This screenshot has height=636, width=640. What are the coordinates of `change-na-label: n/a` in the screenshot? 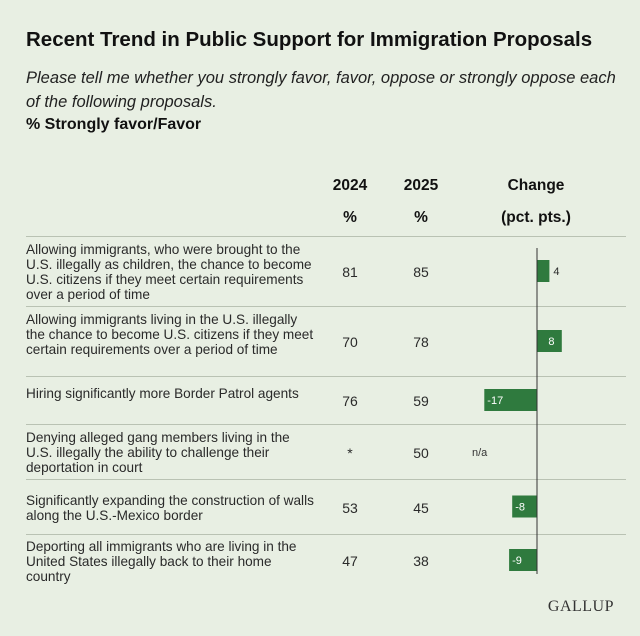 It's located at (480, 453).